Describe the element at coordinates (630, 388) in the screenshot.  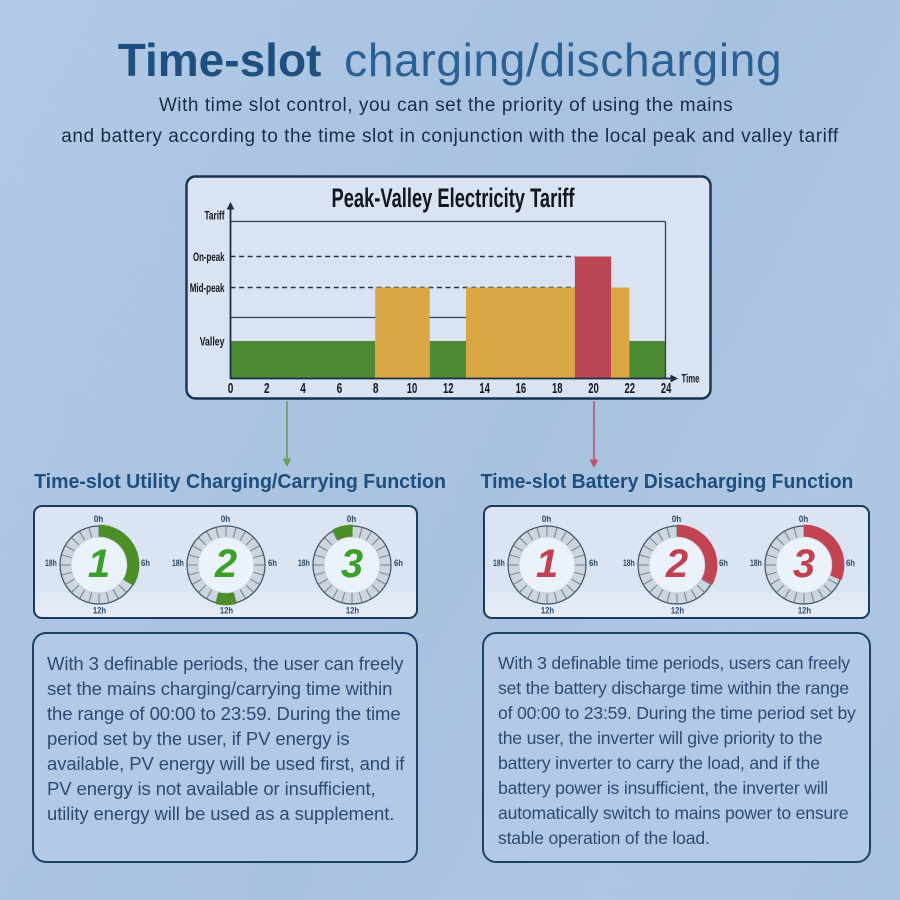
I see `svg-text: 22` at that location.